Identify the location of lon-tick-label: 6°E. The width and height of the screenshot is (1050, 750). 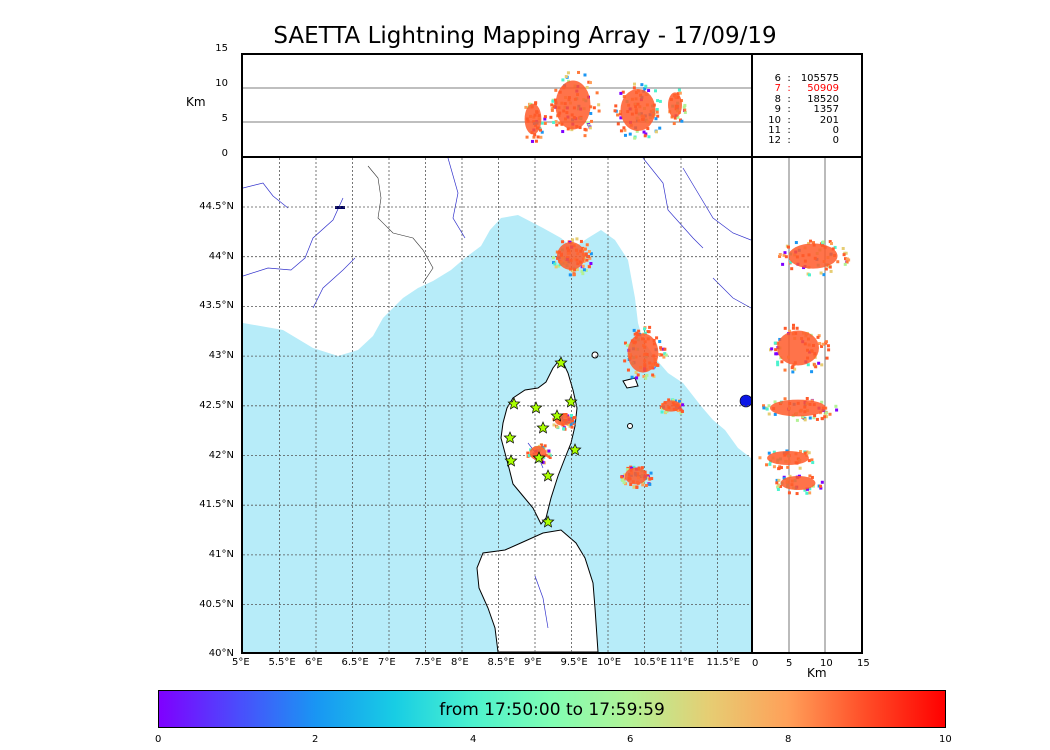
(314, 662).